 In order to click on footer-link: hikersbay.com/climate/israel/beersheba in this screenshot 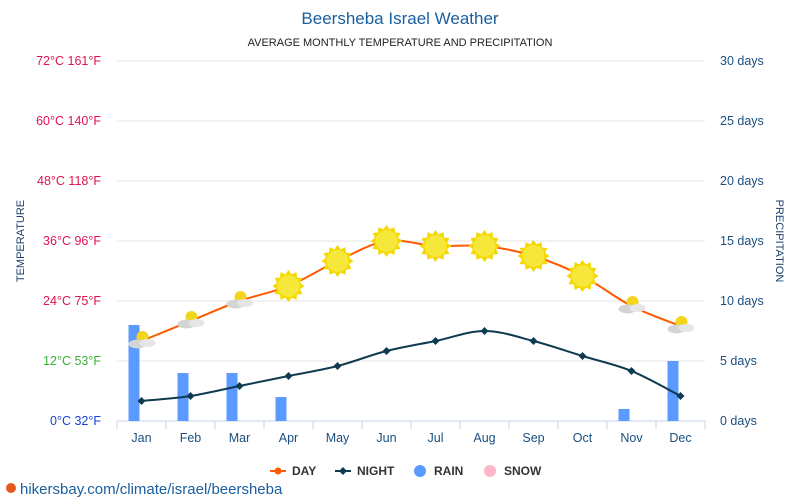, I will do `click(144, 489)`.